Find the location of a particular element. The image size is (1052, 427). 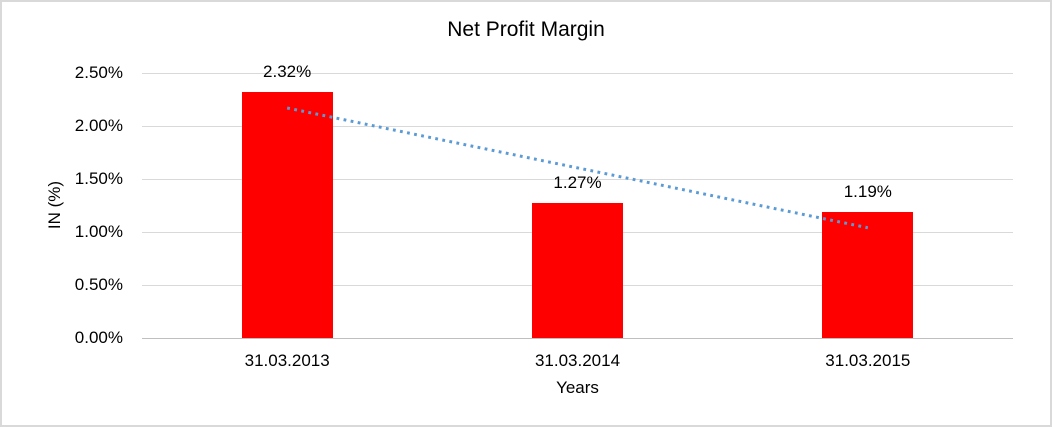

chart-title: Net Profit Margin is located at coordinates (526, 29).